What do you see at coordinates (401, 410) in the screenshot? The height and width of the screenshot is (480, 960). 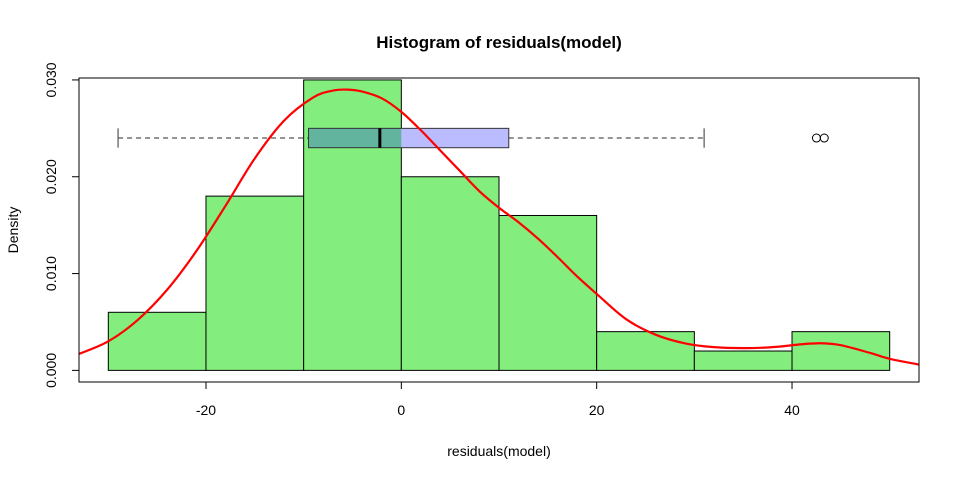 I see `x-tick-label: 0` at bounding box center [401, 410].